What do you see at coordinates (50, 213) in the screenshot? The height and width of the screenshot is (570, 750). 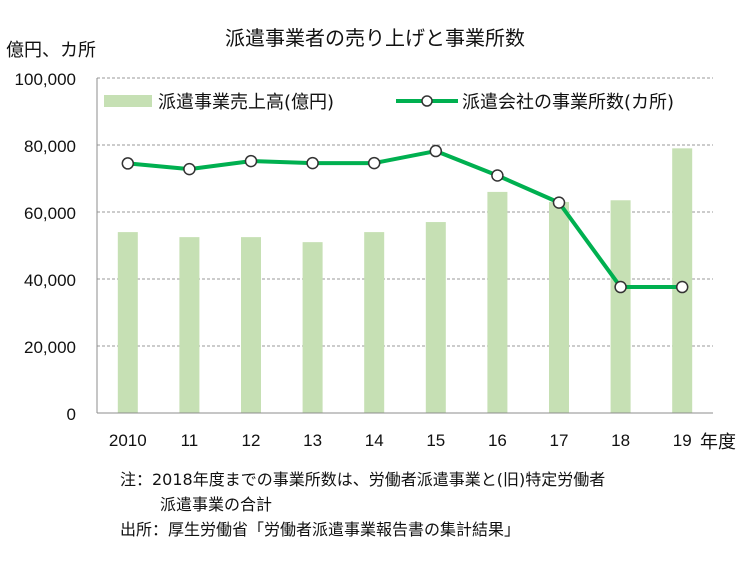 I see `y-tick-label: 60,000` at bounding box center [50, 213].